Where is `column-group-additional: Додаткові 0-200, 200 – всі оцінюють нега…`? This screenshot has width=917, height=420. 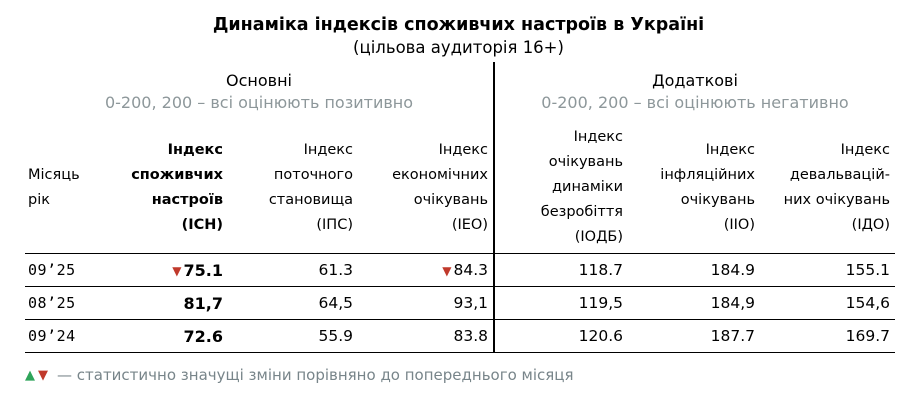 column-group-additional: Додаткові 0-200, 200 – всі оцінюють нега… is located at coordinates (694, 92).